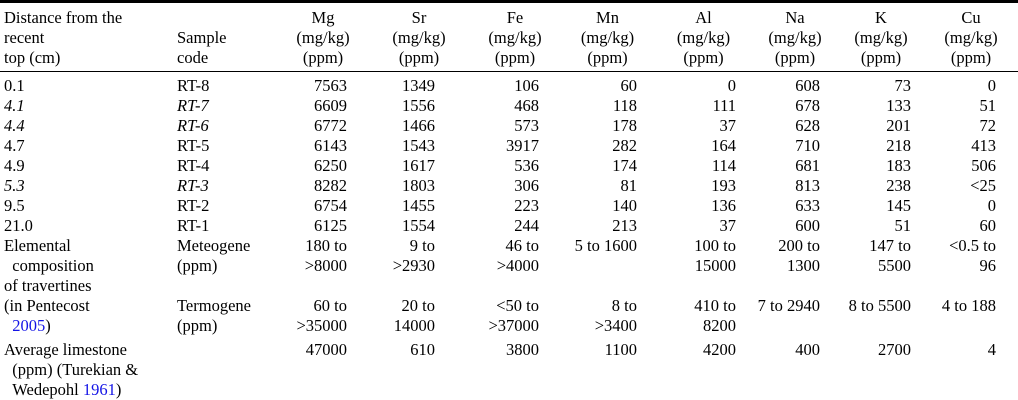 Image resolution: width=1018 pixels, height=400 pixels. What do you see at coordinates (193, 125) in the screenshot?
I see `sample-code-cell: RT-6` at bounding box center [193, 125].